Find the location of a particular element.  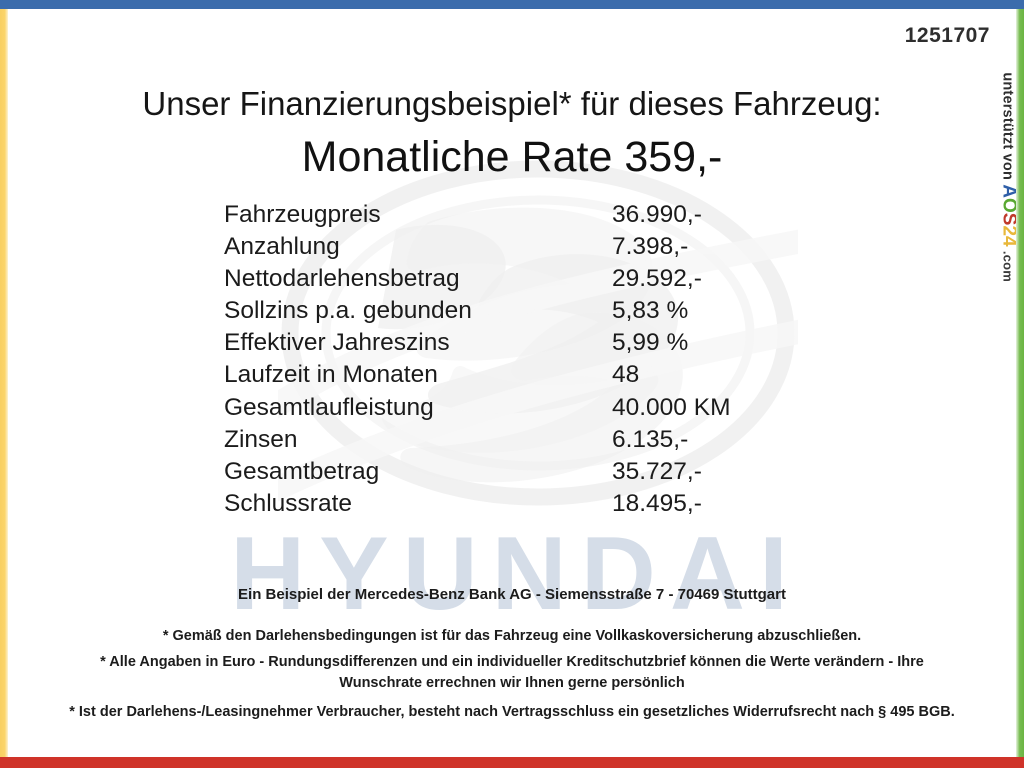

table-row: Effektiver Jahreszins 5,99 % is located at coordinates (524, 343).